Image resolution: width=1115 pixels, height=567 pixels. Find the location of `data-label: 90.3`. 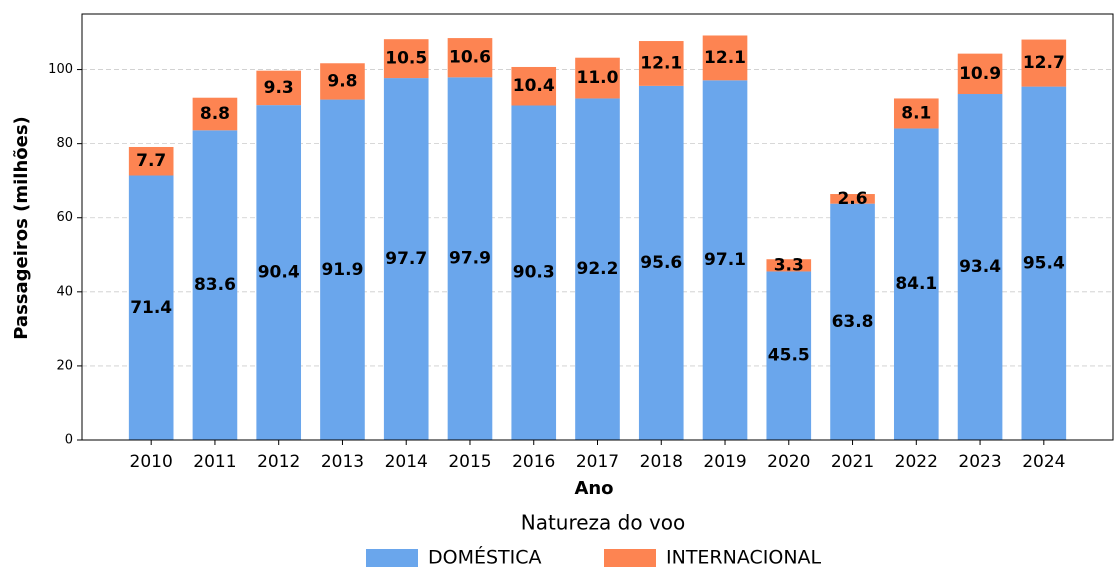

data-label: 90.3 is located at coordinates (534, 273).